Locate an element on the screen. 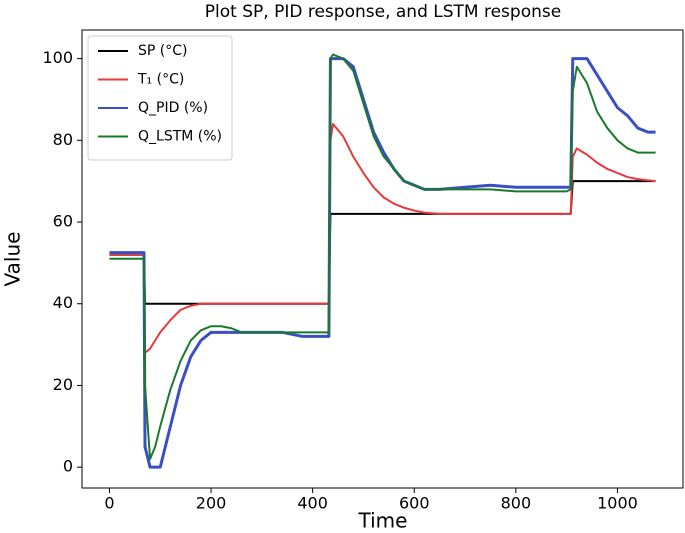 Image resolution: width=685 pixels, height=533 pixels. x-tick-label: 200 is located at coordinates (211, 503).